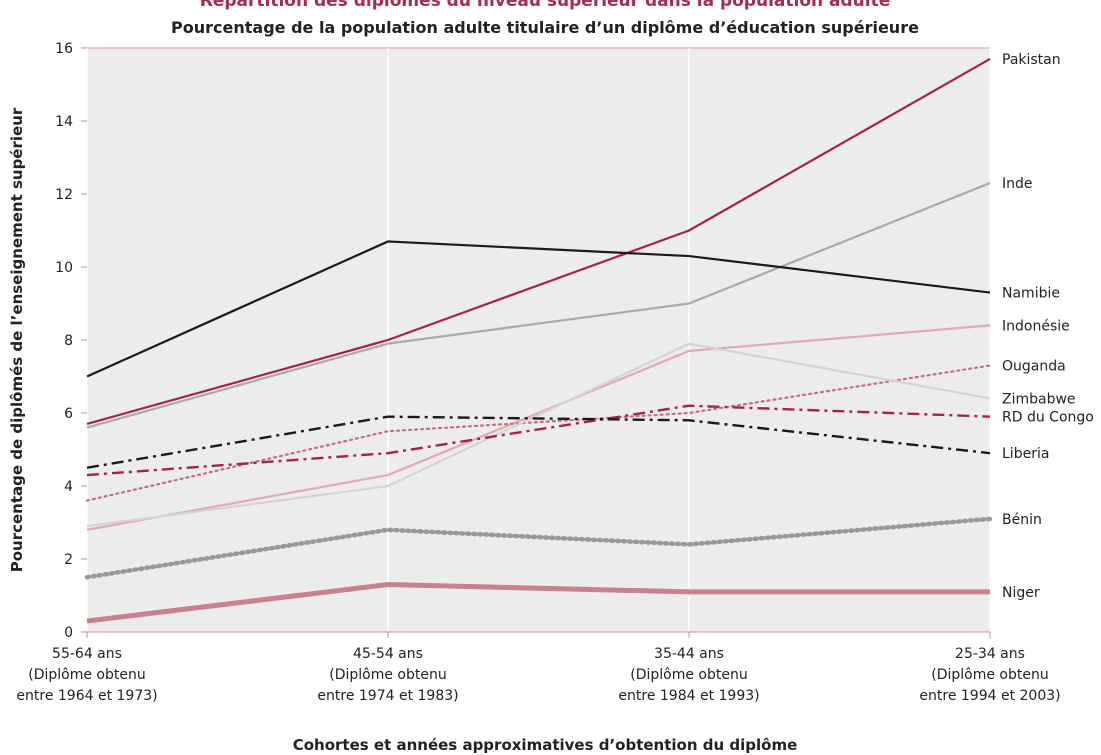  What do you see at coordinates (1034, 367) in the screenshot?
I see `series-label: Ouganda` at bounding box center [1034, 367].